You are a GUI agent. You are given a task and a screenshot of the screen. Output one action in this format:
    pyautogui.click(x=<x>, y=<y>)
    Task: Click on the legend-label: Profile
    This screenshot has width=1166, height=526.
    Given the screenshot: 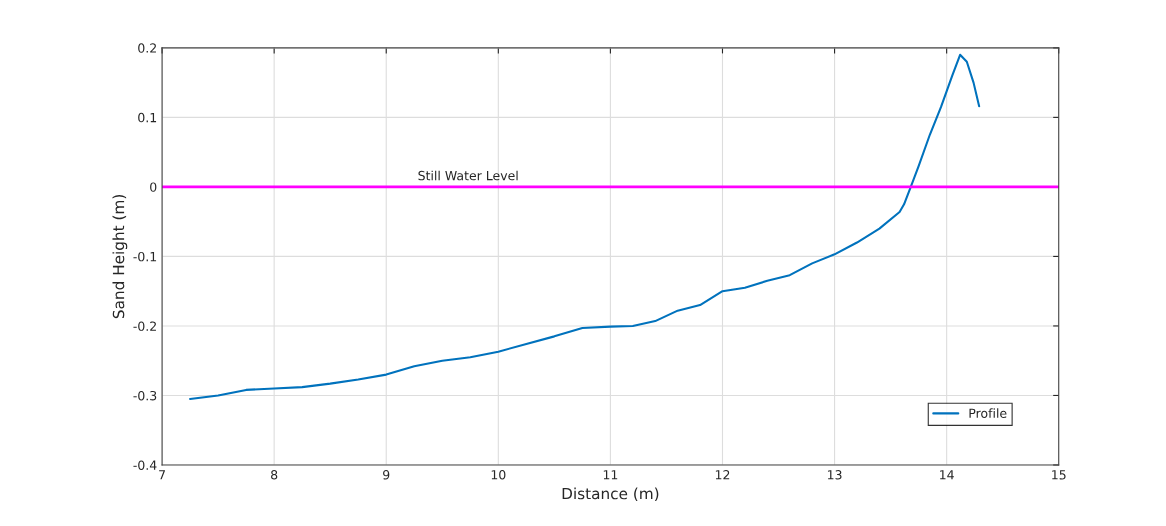 What is the action you would take?
    pyautogui.click(x=988, y=413)
    